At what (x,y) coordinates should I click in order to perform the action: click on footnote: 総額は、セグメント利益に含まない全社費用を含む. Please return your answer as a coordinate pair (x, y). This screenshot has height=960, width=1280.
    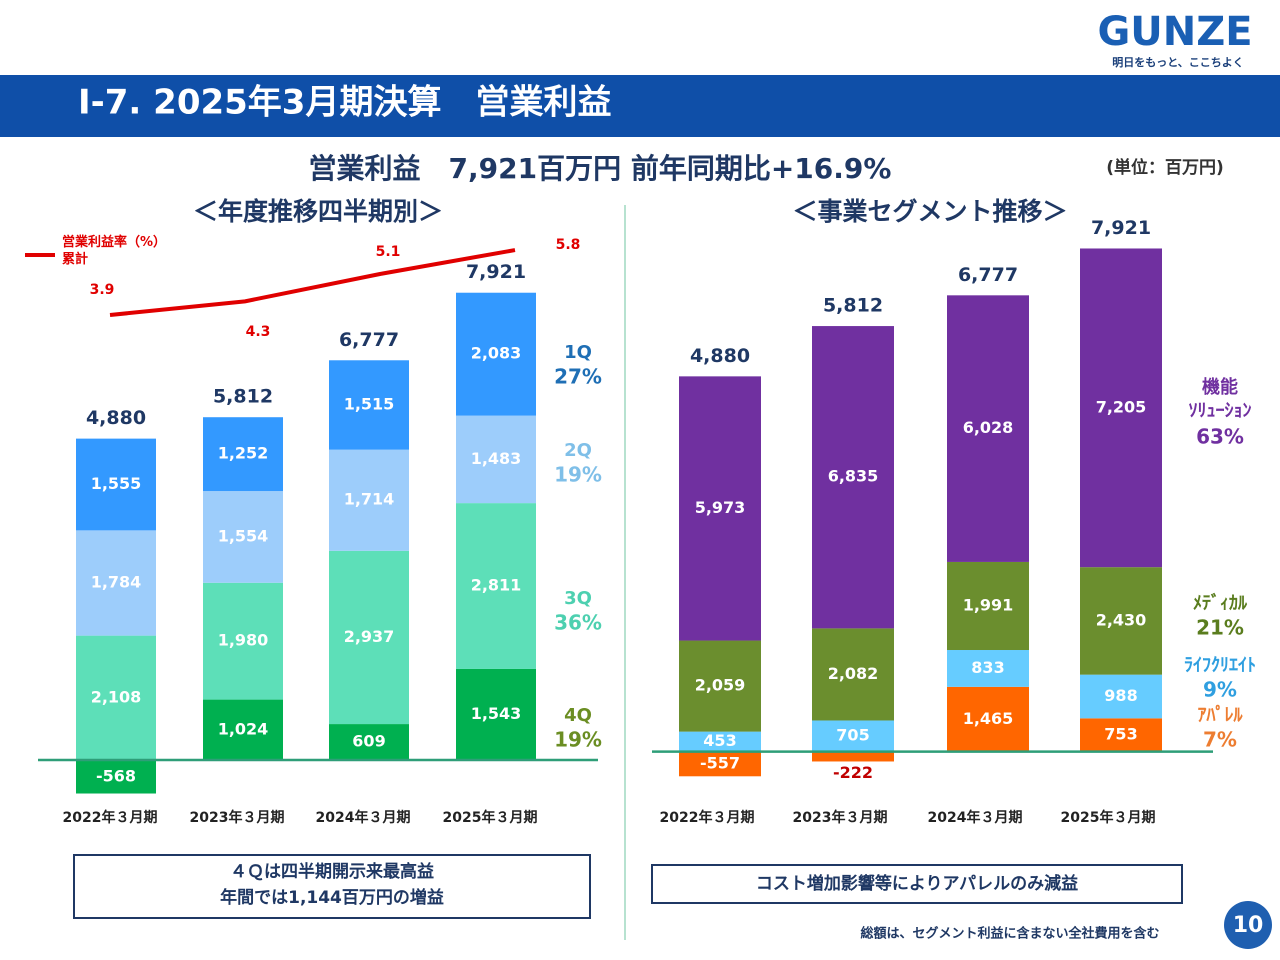
    Looking at the image, I should click on (1009, 934).